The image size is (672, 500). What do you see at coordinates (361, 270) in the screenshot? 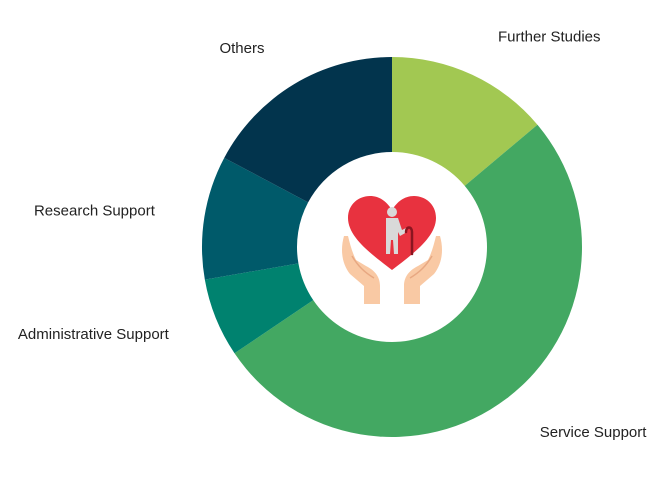
I see `left-hand-icon` at bounding box center [361, 270].